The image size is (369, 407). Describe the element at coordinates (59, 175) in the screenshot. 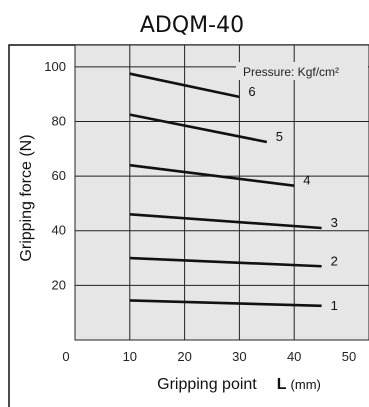

I see `y-tick-label: 60` at that location.